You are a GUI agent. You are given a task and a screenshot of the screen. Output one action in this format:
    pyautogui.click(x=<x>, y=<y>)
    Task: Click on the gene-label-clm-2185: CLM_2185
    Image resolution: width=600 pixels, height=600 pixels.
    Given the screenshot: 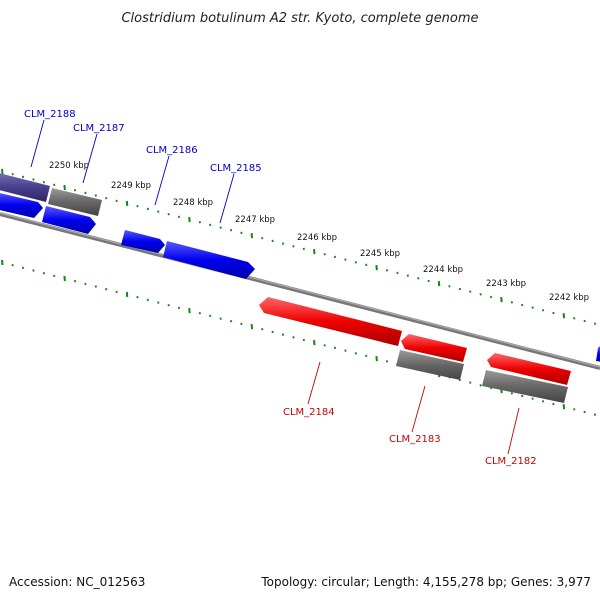 What is the action you would take?
    pyautogui.click(x=236, y=168)
    